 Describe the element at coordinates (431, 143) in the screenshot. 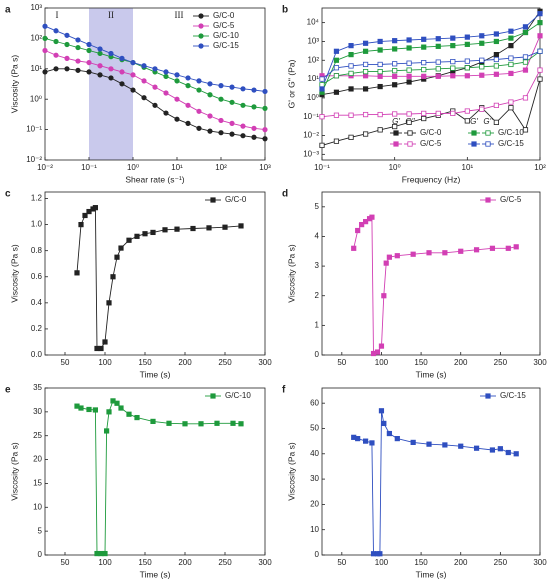

I see `legend-label: G/C-5` at that location.